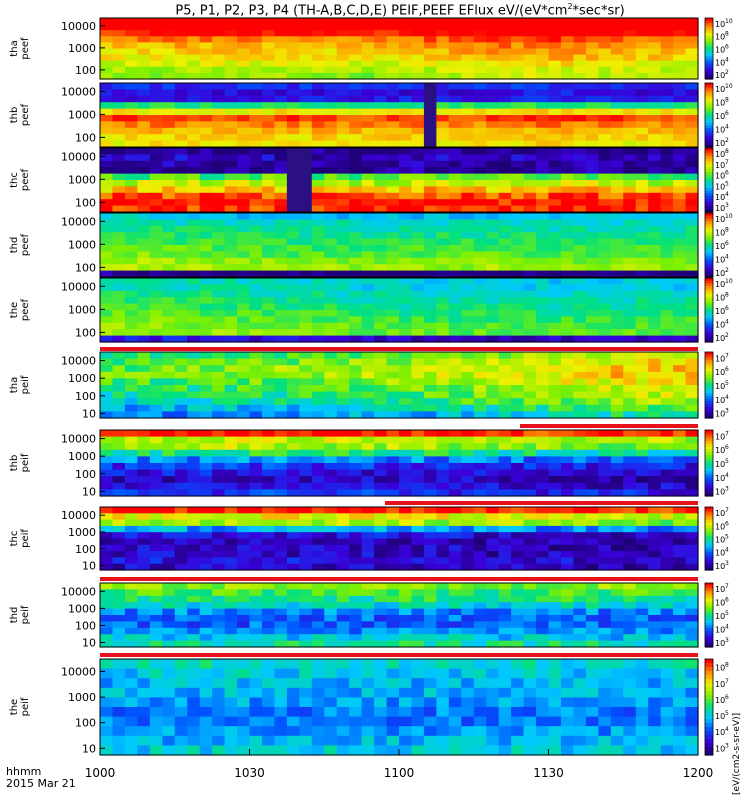 This screenshot has width=750, height=800. What do you see at coordinates (727, 59) in the screenshot?
I see `colorbar-tick-exponent: 4` at bounding box center [727, 59].